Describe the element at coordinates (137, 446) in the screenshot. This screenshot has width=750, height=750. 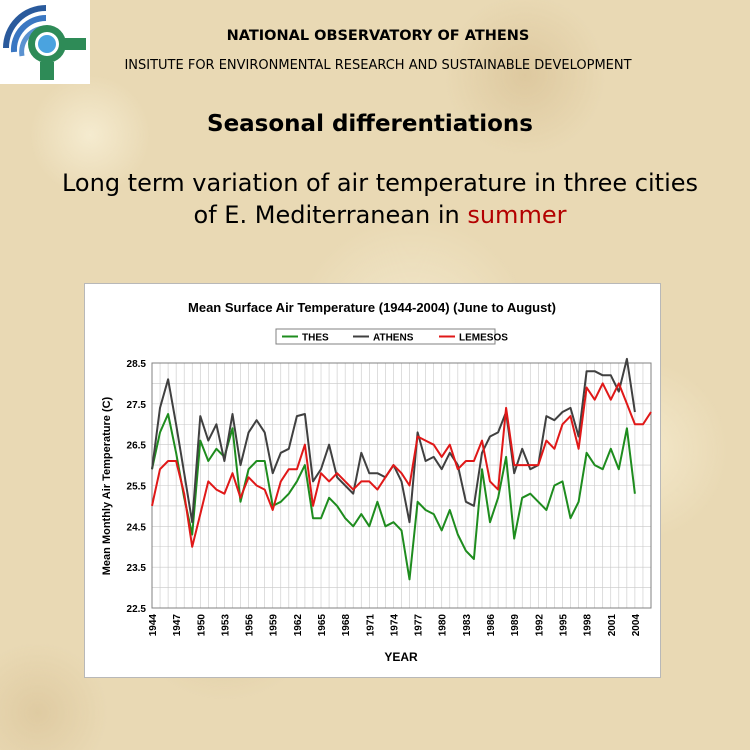
I see `y-tick-label: 26.5` at that location.